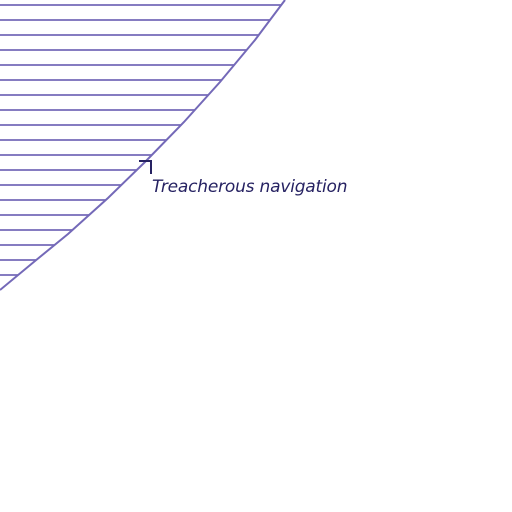  I want to click on label-leader-line, so click(145, 167).